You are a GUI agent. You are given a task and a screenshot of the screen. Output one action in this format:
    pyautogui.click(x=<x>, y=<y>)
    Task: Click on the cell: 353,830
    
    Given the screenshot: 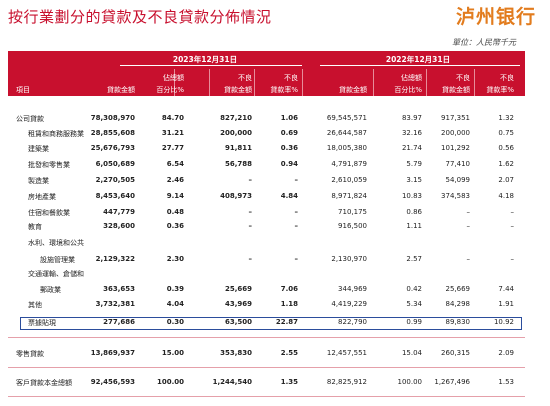 What is the action you would take?
    pyautogui.click(x=236, y=353)
    